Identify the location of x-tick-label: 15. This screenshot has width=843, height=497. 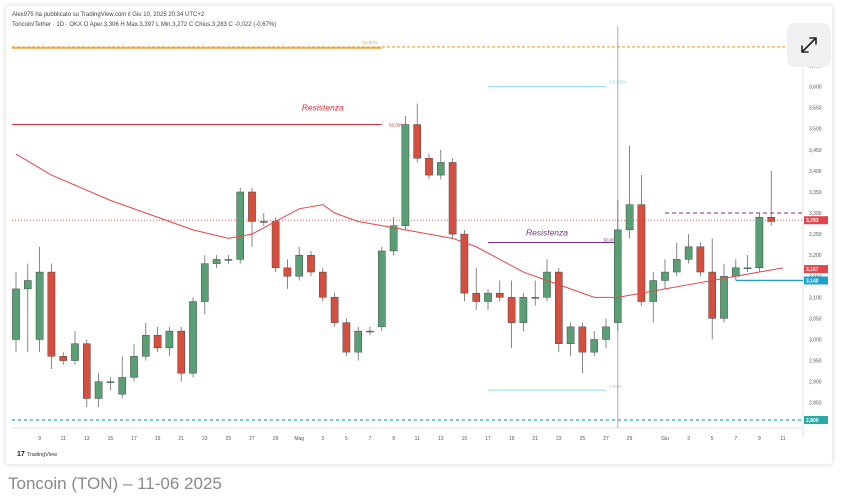
(465, 439).